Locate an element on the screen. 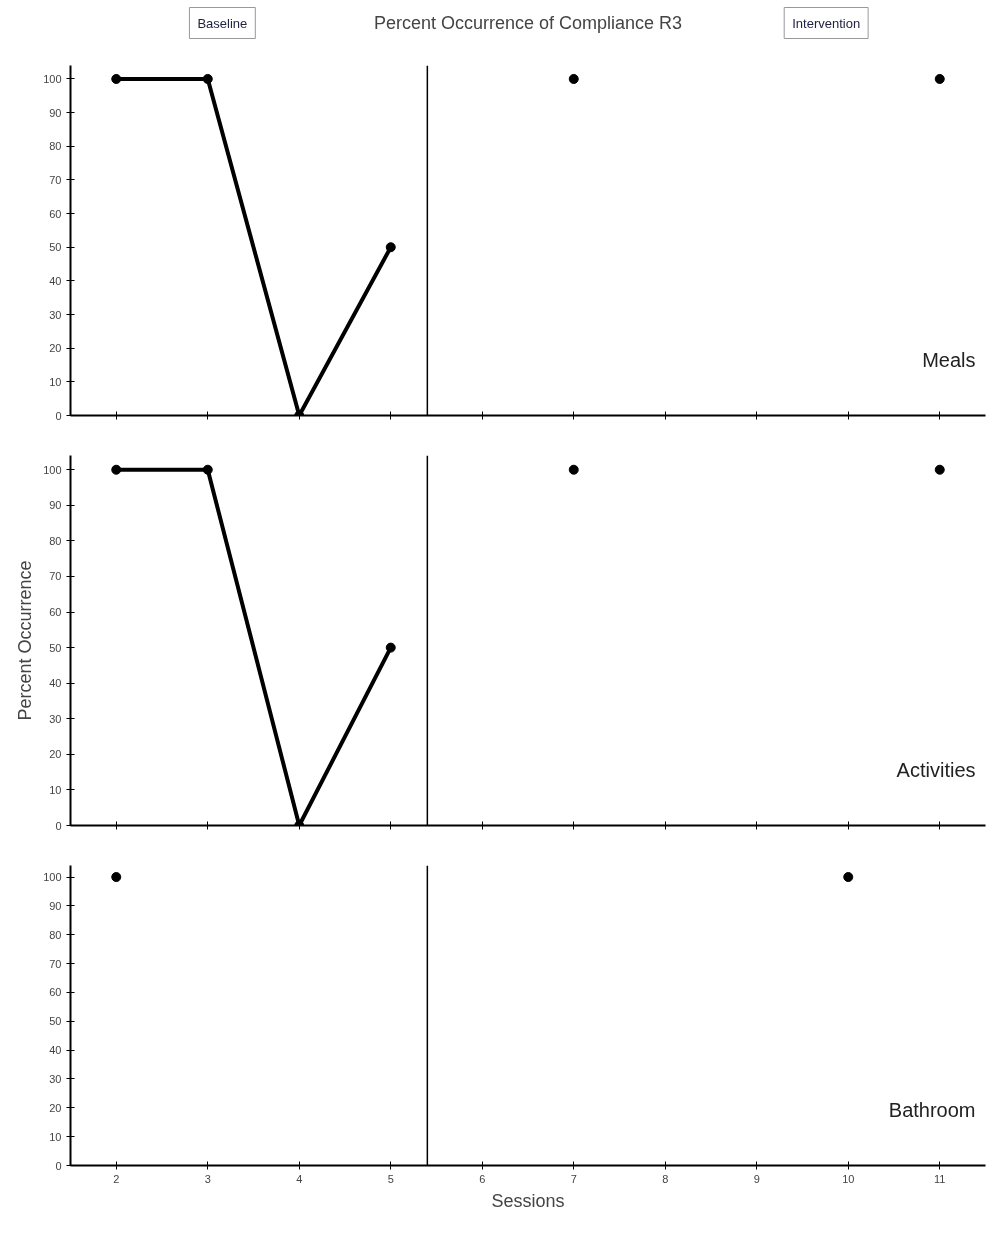  x-tick-label: 10 is located at coordinates (848, 1178).